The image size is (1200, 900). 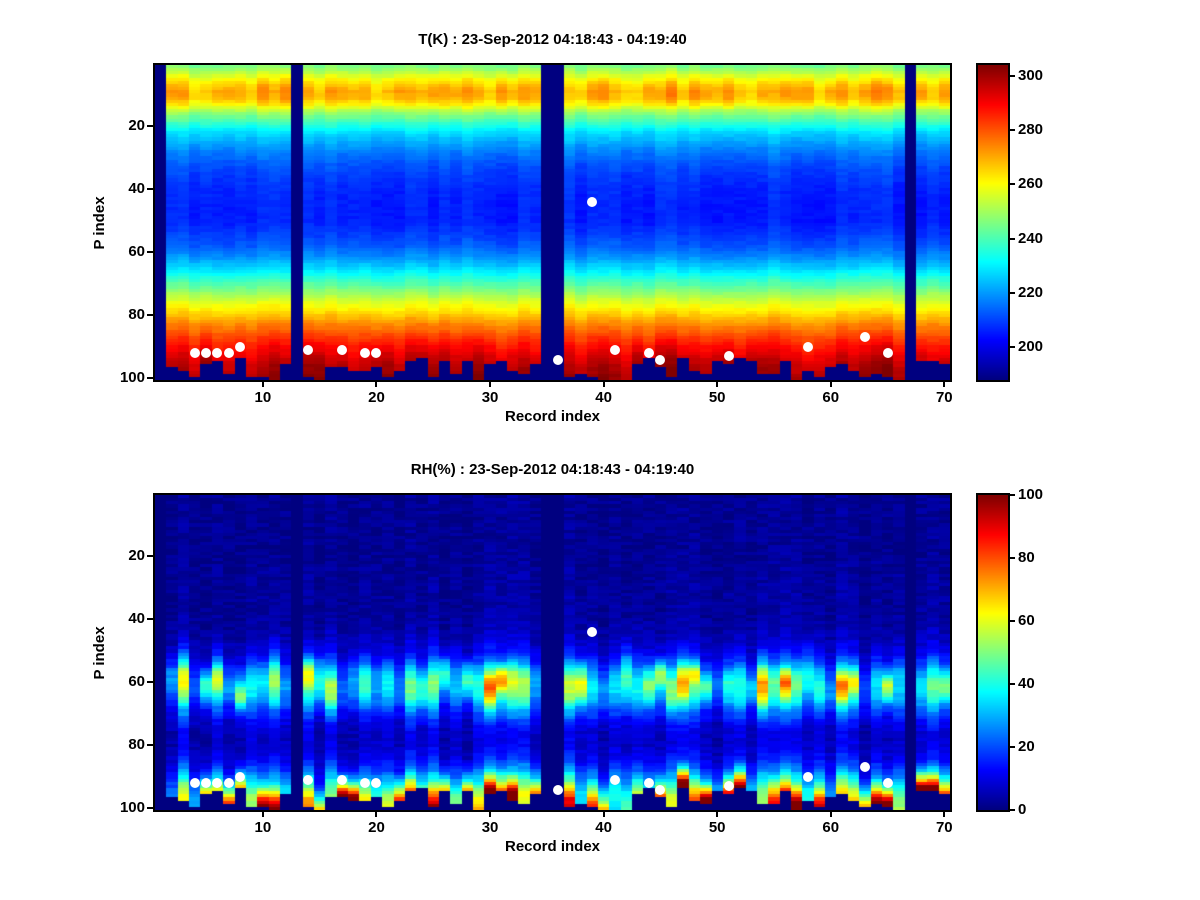 What do you see at coordinates (1022, 809) in the screenshot?
I see `colorbar-tick-label: 0` at bounding box center [1022, 809].